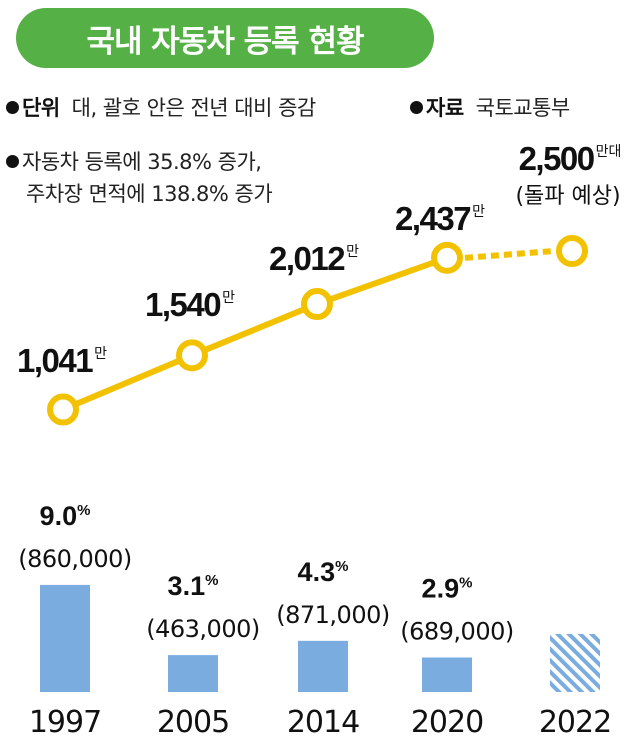 The image size is (640, 742). What do you see at coordinates (432, 218) in the screenshot?
I see `value-label-number: 2,437` at bounding box center [432, 218].